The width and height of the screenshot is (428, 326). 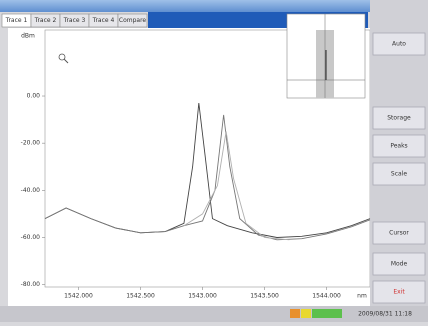 I want to click on tab-label: Trace 3, so click(x=74, y=20).